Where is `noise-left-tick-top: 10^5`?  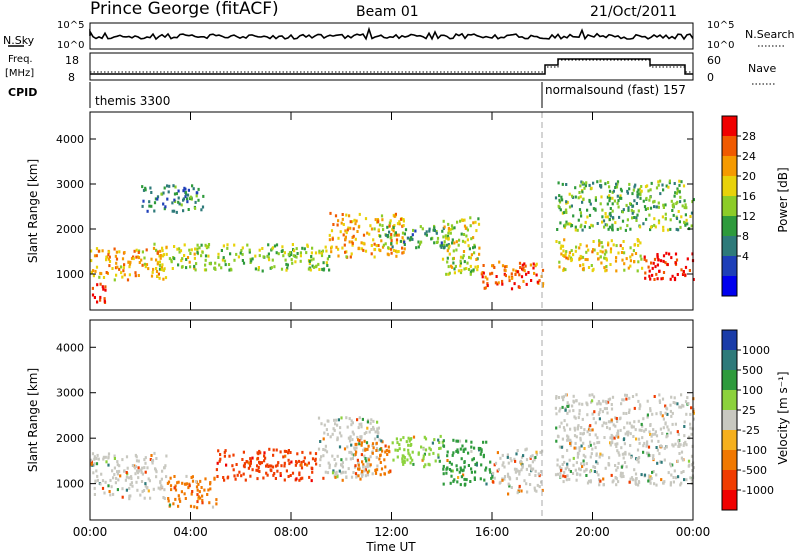 noise-left-tick-top: 10^5 is located at coordinates (70, 25).